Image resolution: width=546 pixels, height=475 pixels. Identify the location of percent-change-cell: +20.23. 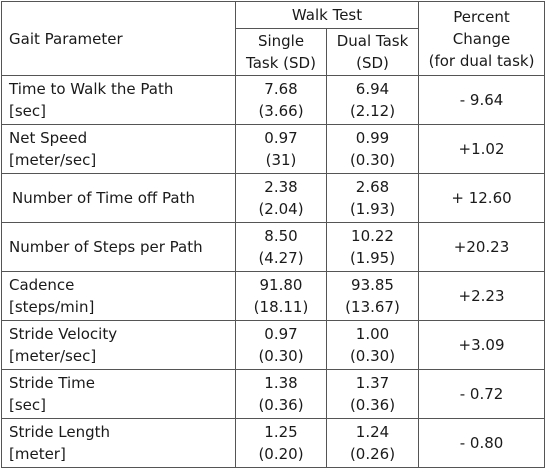
(482, 247).